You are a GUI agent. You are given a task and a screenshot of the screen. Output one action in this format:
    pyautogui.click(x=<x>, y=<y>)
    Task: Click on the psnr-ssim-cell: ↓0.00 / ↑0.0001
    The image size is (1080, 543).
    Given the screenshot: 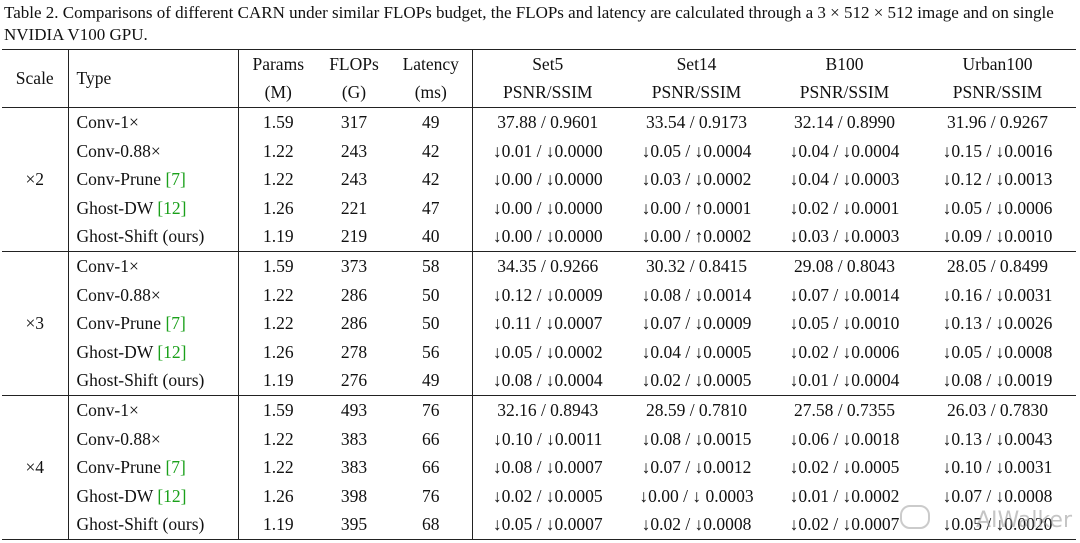 What is the action you would take?
    pyautogui.click(x=696, y=207)
    